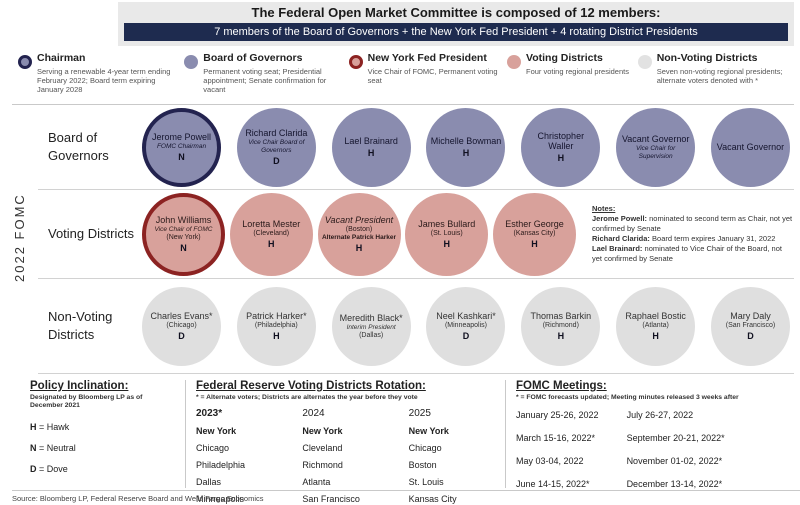 Image resolution: width=800 pixels, height=505 pixels. I want to click on member-location: (Boston), so click(359, 230).